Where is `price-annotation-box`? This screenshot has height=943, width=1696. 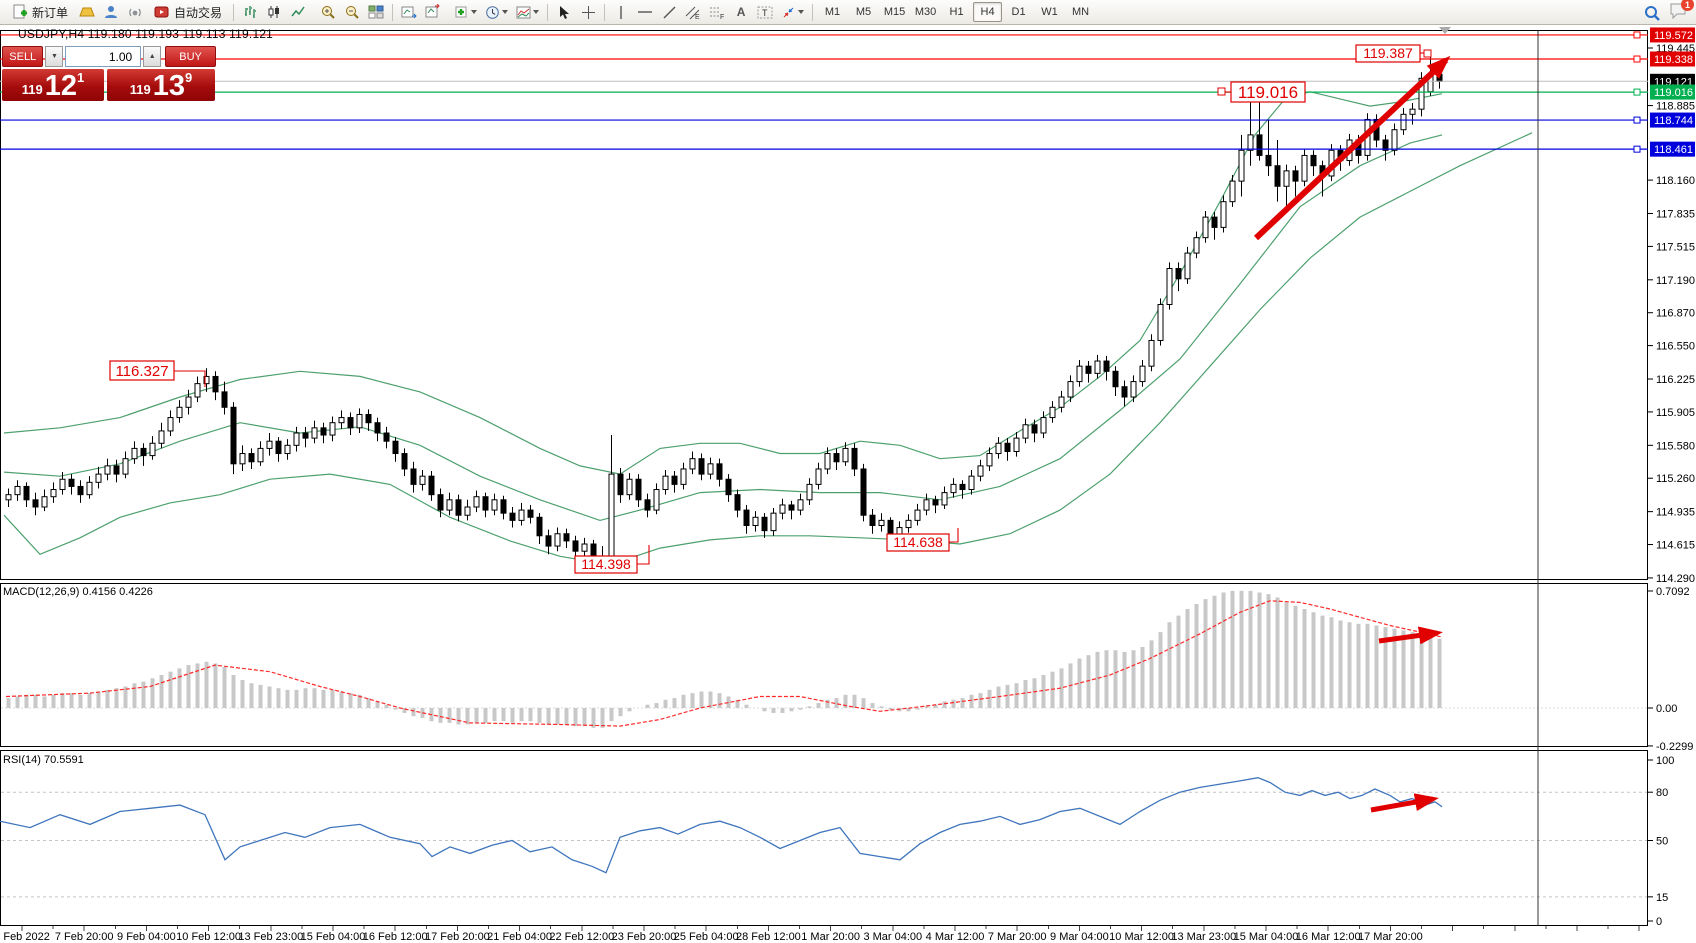 price-annotation-box is located at coordinates (1268, 92).